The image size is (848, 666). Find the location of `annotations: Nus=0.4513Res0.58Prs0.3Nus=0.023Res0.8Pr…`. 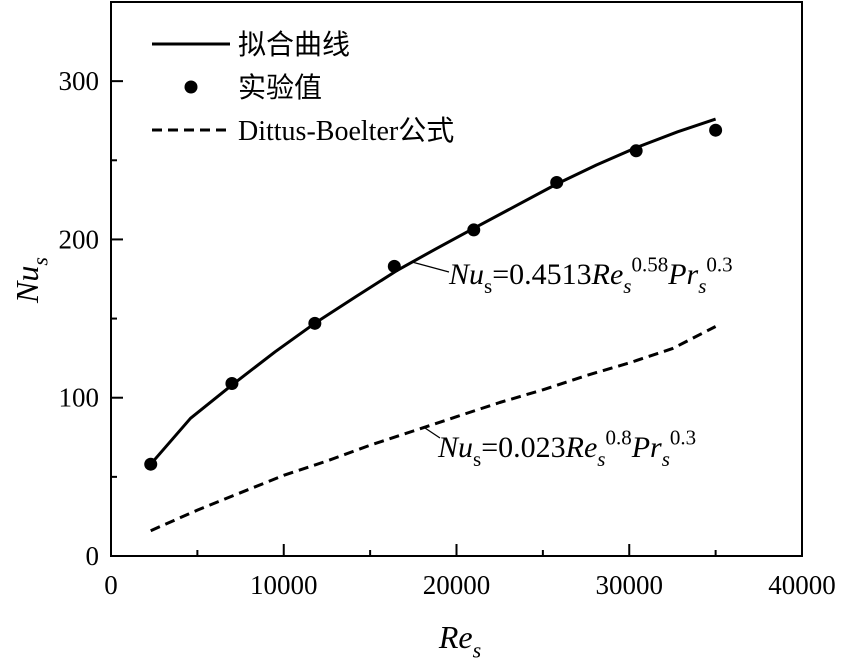

annotations: Nus=0.4513Res0.58Prs0.3Nus=0.023Res0.8Pr… is located at coordinates (572, 361).